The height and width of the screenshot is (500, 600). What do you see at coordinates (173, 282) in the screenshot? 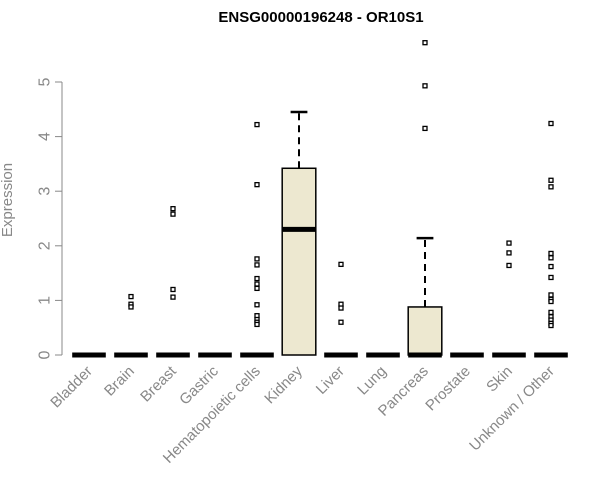
I see `box-breast` at bounding box center [173, 282].